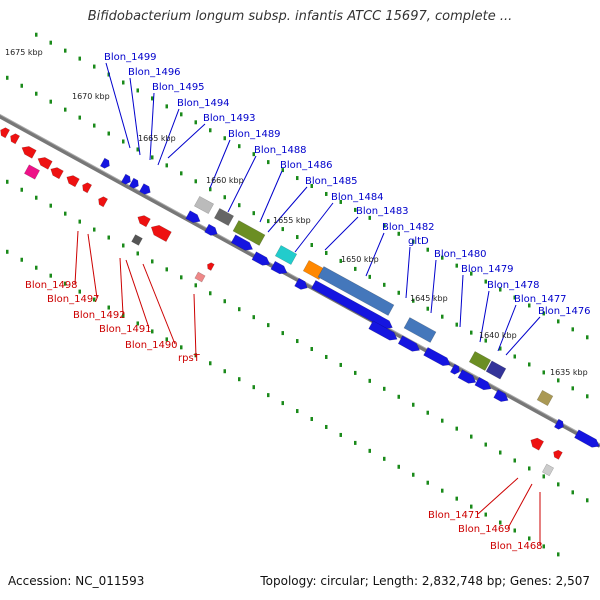 This screenshot has width=600, height=600. What do you see at coordinates (125, 329) in the screenshot?
I see `reverse-gene-label: Blon_1491` at bounding box center [125, 329].